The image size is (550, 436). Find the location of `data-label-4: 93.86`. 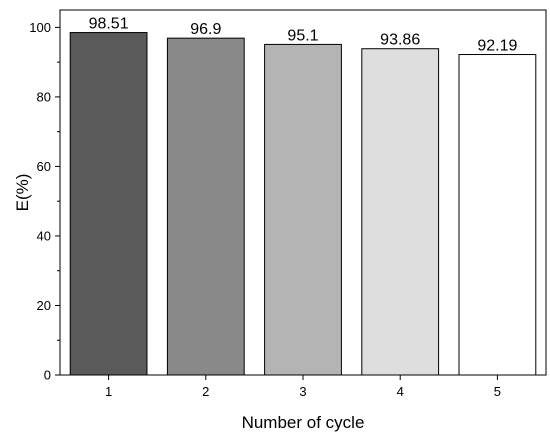

data-label-4: 93.86 is located at coordinates (400, 40).